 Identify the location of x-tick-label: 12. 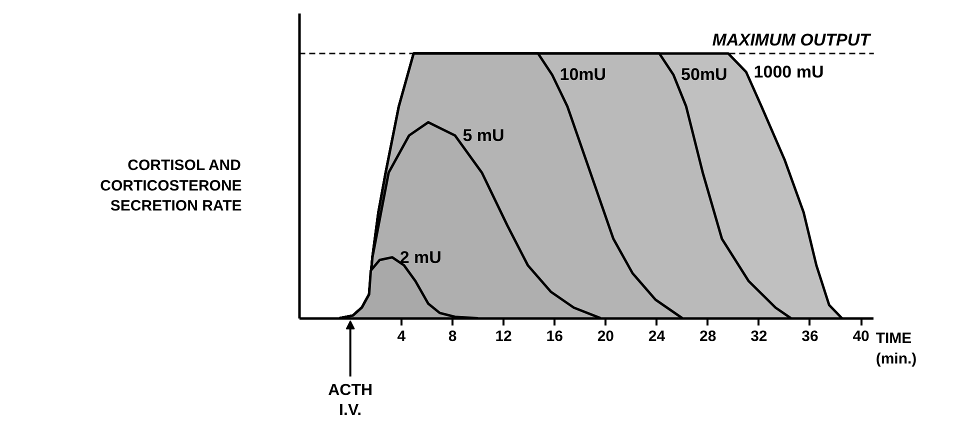
(503, 337).